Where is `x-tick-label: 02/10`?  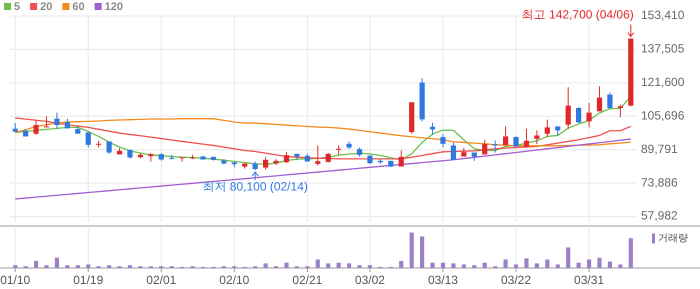
x-tick-label: 02/10 is located at coordinates (234, 280).